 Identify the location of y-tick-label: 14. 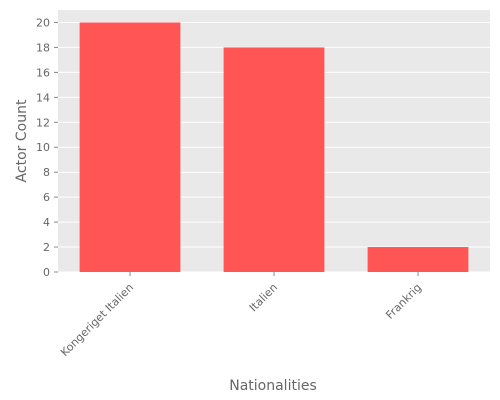
(43, 97).